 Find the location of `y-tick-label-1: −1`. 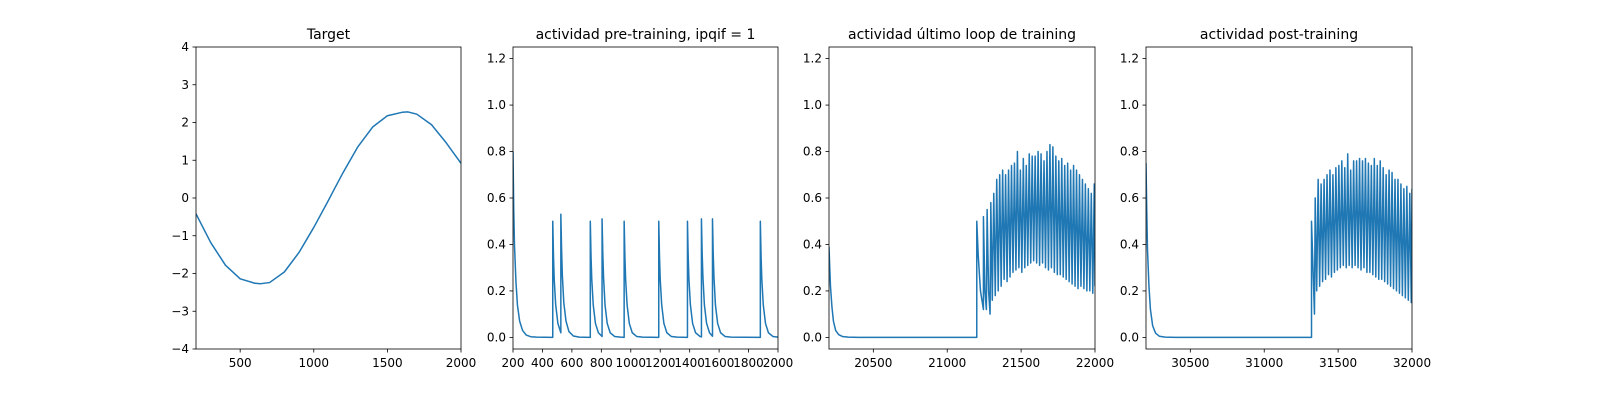

y-tick-label-1: −1 is located at coordinates (180, 236).